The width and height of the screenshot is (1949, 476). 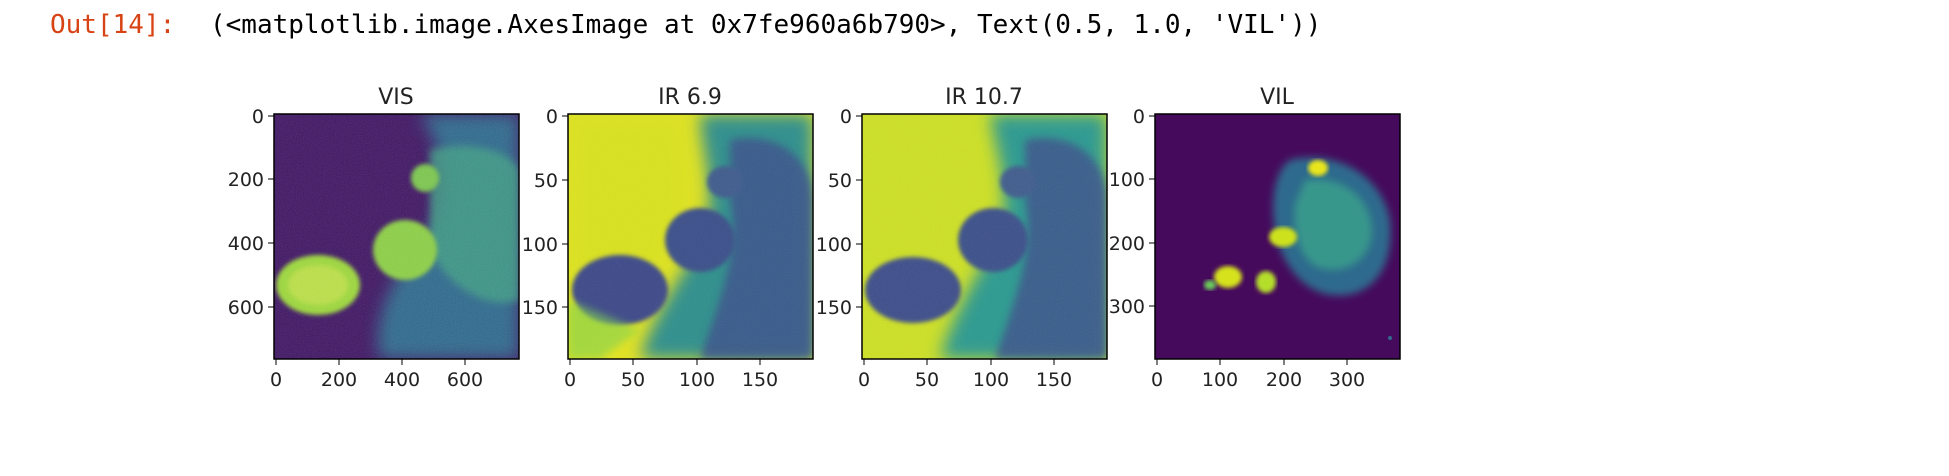 I want to click on ytick-label: 600, so click(x=246, y=308).